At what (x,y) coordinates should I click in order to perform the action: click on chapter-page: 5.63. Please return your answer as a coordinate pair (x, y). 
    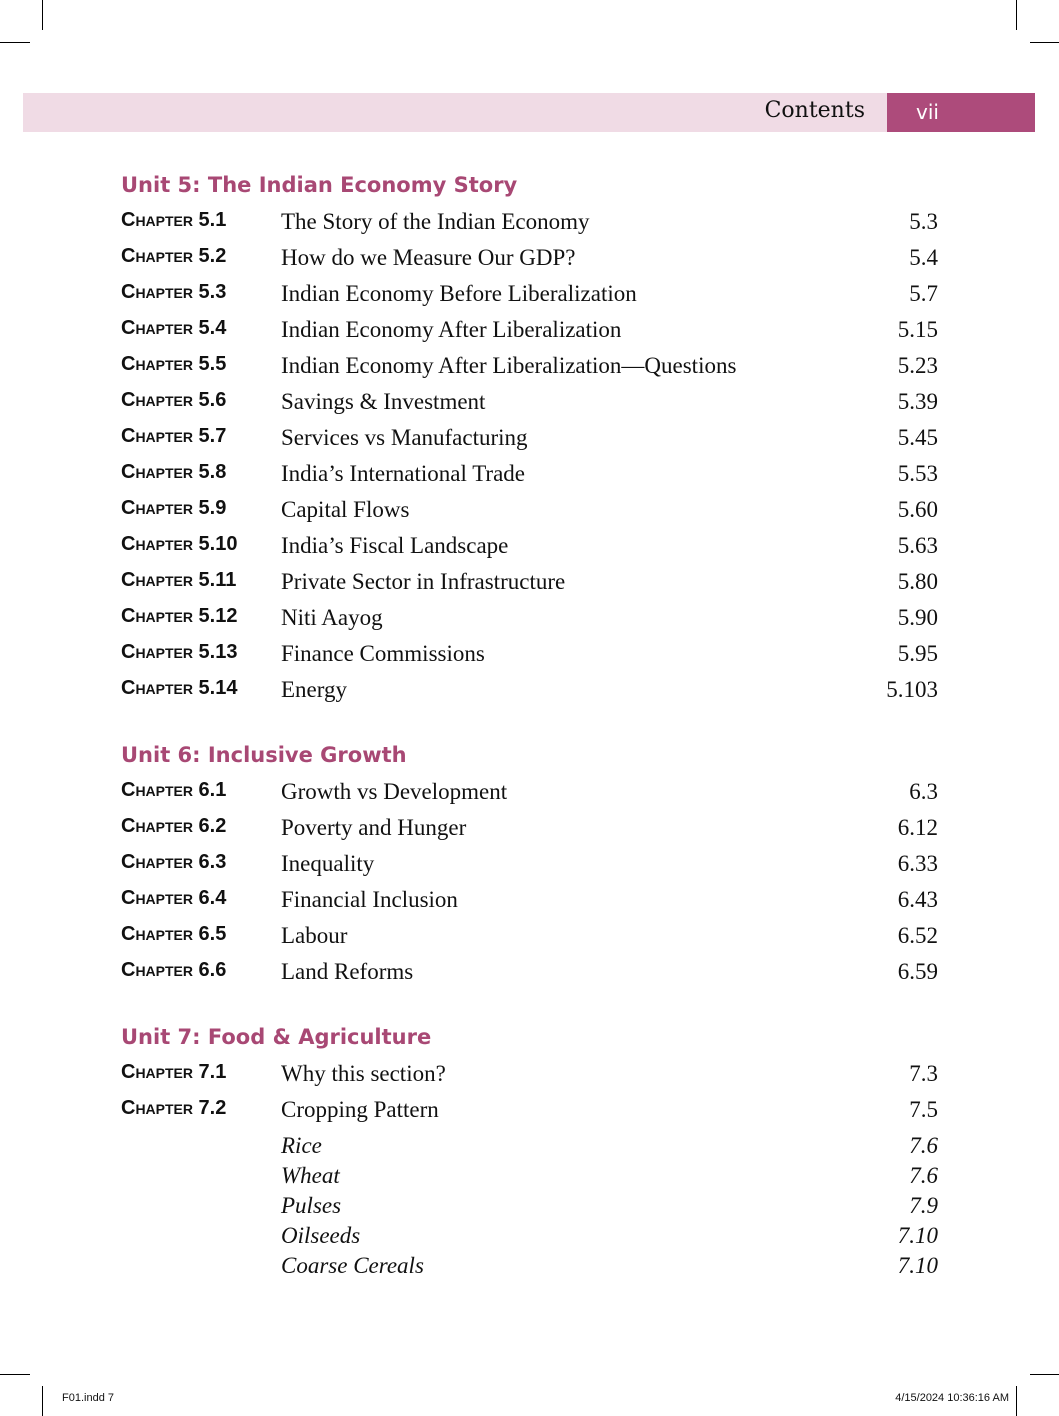
    Looking at the image, I should click on (917, 545).